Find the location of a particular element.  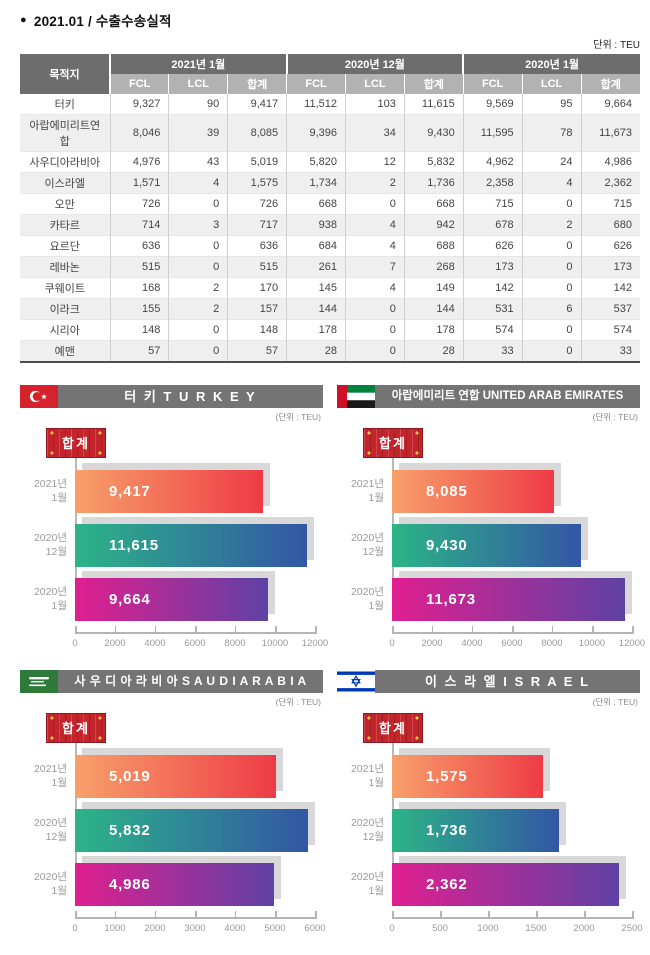

value-cell: 24 is located at coordinates (552, 162).